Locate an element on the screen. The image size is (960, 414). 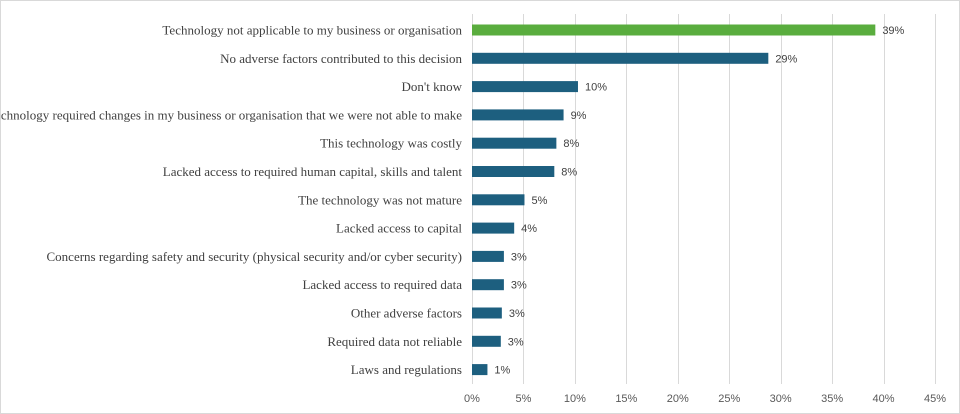
category-label: Laws and regulations is located at coordinates (406, 369).